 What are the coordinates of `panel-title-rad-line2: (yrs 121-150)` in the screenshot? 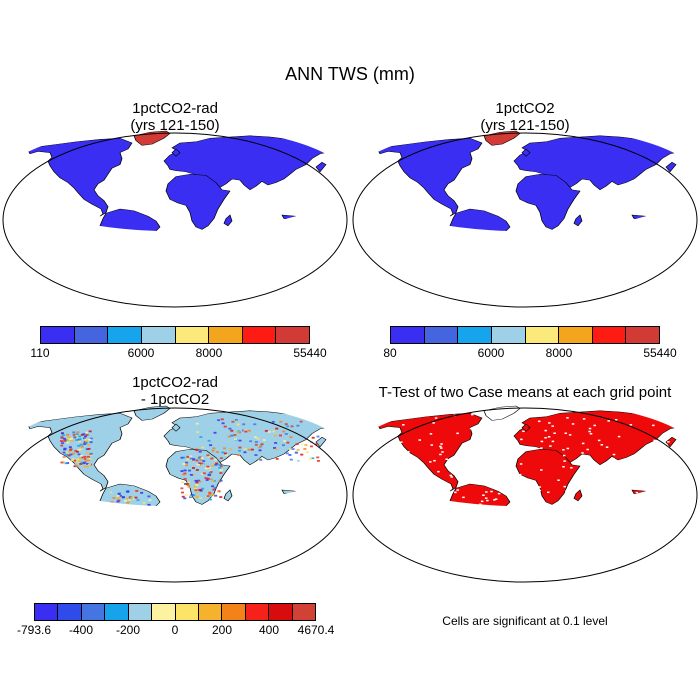 It's located at (175, 125).